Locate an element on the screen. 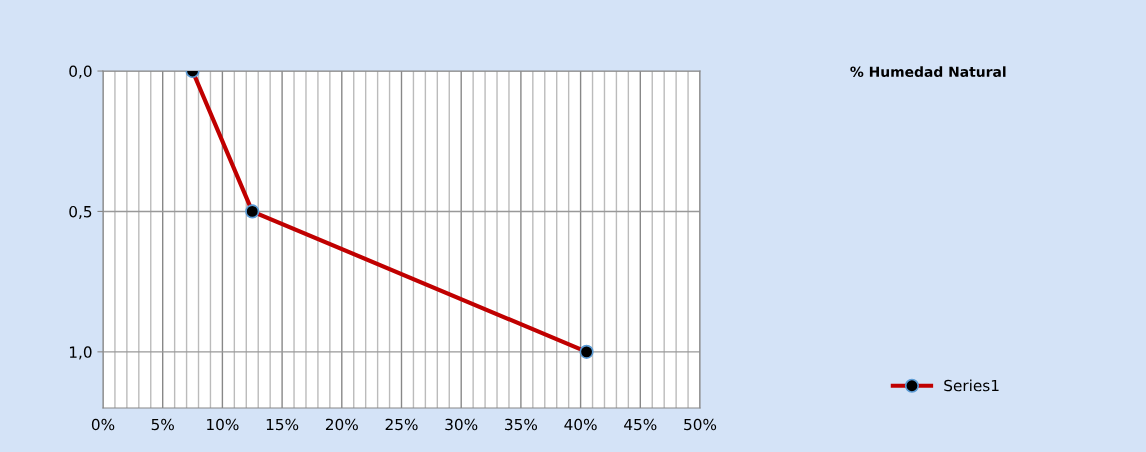 This screenshot has height=452, width=1146. legend-label: Series1 is located at coordinates (971, 385).